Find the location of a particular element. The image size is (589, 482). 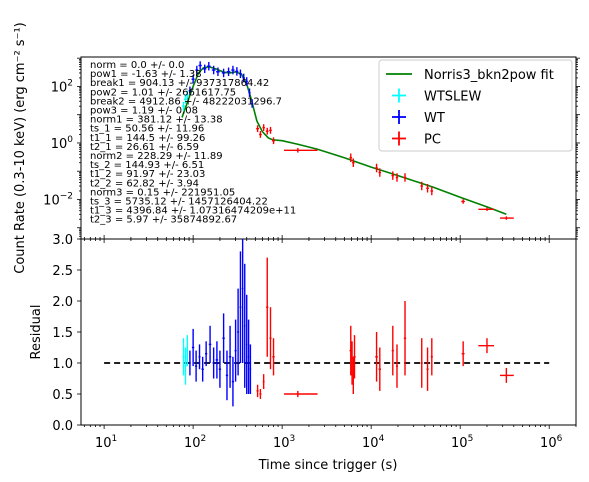

y-tick-label: 3.0 is located at coordinates (62, 240).